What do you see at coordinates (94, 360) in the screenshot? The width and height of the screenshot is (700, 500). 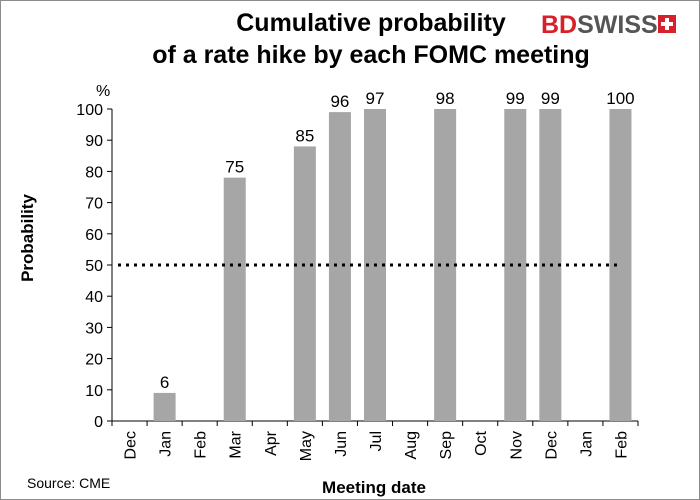 I see `y-tick-label: 20` at bounding box center [94, 360].